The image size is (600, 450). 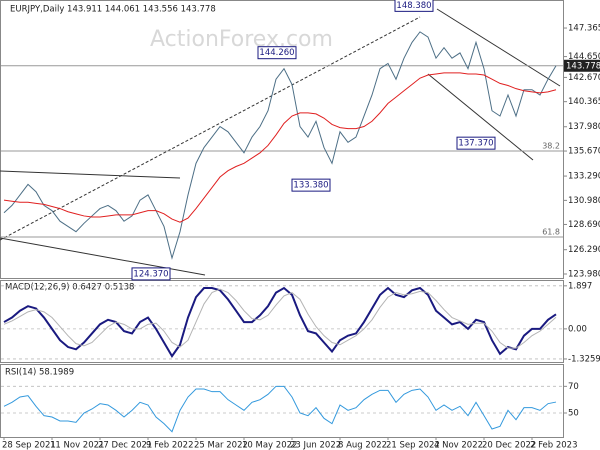 What do you see at coordinates (77, 445) in the screenshot?
I see `x-tick-label: 11 Nov 2021` at bounding box center [77, 445].